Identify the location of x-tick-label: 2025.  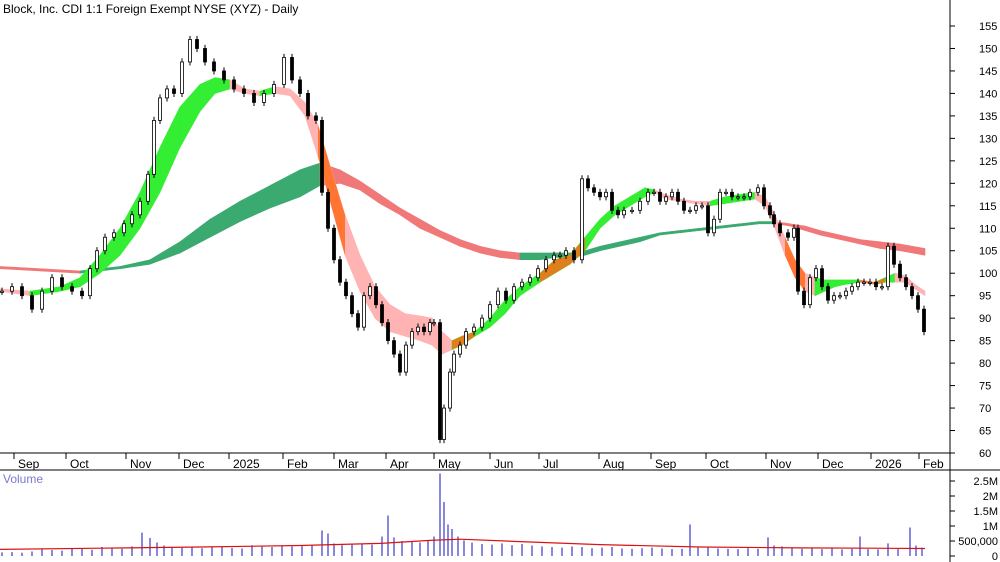
(246, 464).